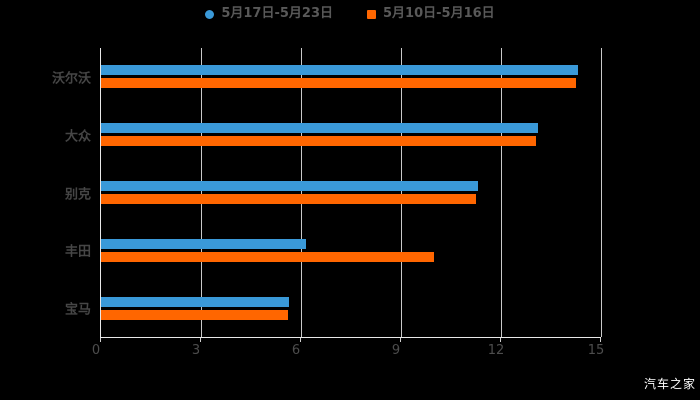 This screenshot has height=400, width=700. What do you see at coordinates (77, 194) in the screenshot?
I see `y-axis-label-别克: 别克` at bounding box center [77, 194].